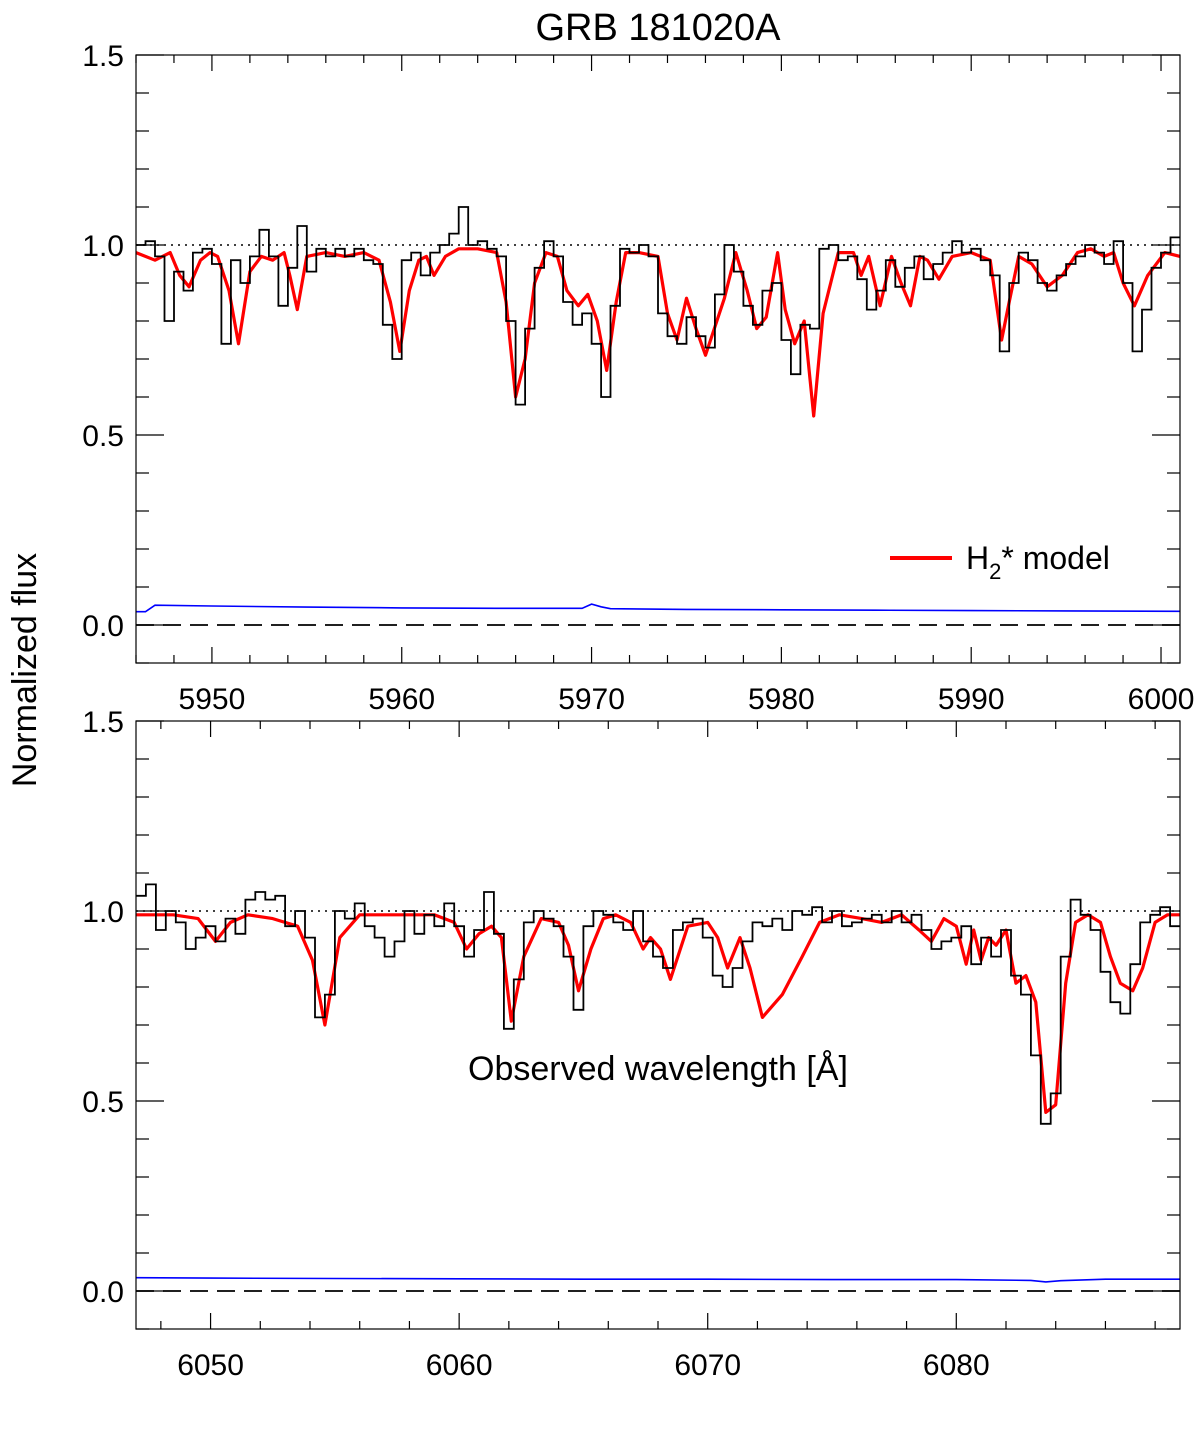  I want to click on x-tick-label: 5960, so click(401, 699).